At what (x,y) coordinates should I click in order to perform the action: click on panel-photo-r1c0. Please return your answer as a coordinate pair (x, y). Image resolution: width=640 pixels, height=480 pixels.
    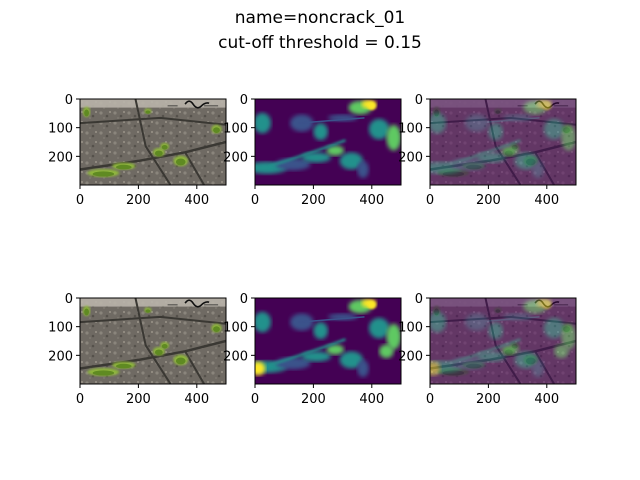
    Looking at the image, I should click on (153, 341).